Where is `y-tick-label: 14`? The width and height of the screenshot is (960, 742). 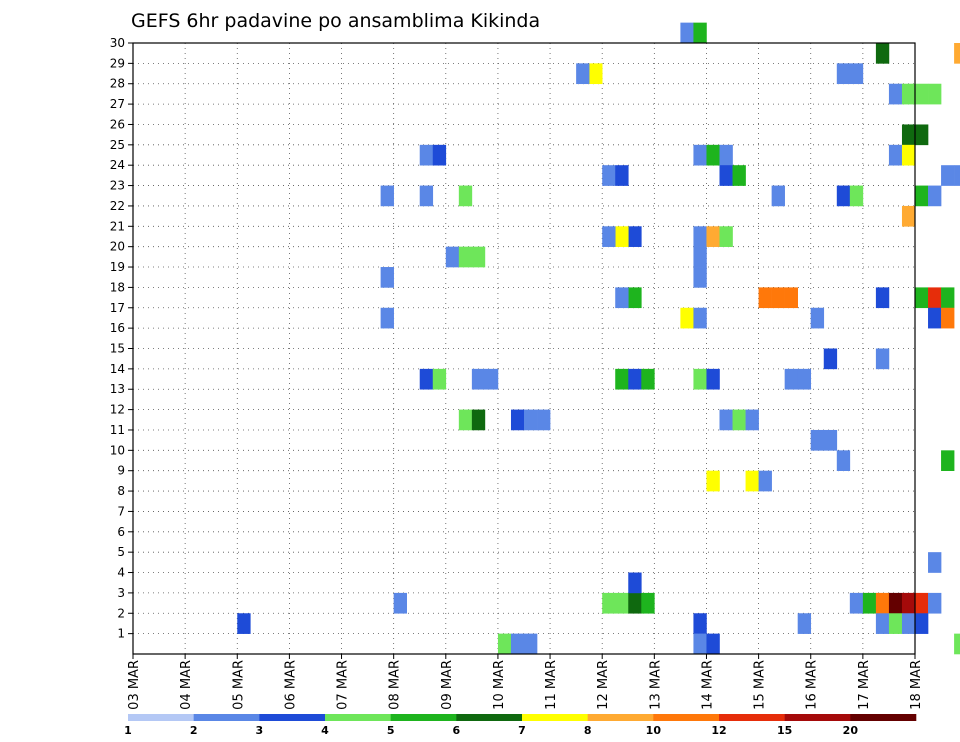 y-tick-label: 14 is located at coordinates (117, 369).